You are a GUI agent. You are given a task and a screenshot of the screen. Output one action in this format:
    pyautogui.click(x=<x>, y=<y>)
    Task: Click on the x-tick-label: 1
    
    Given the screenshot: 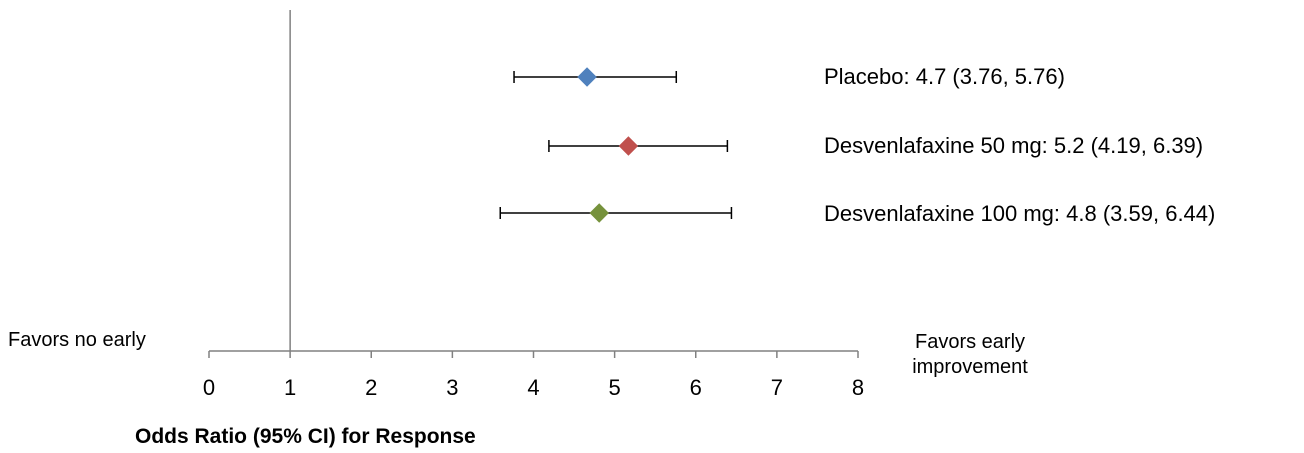 What is the action you would take?
    pyautogui.click(x=290, y=387)
    